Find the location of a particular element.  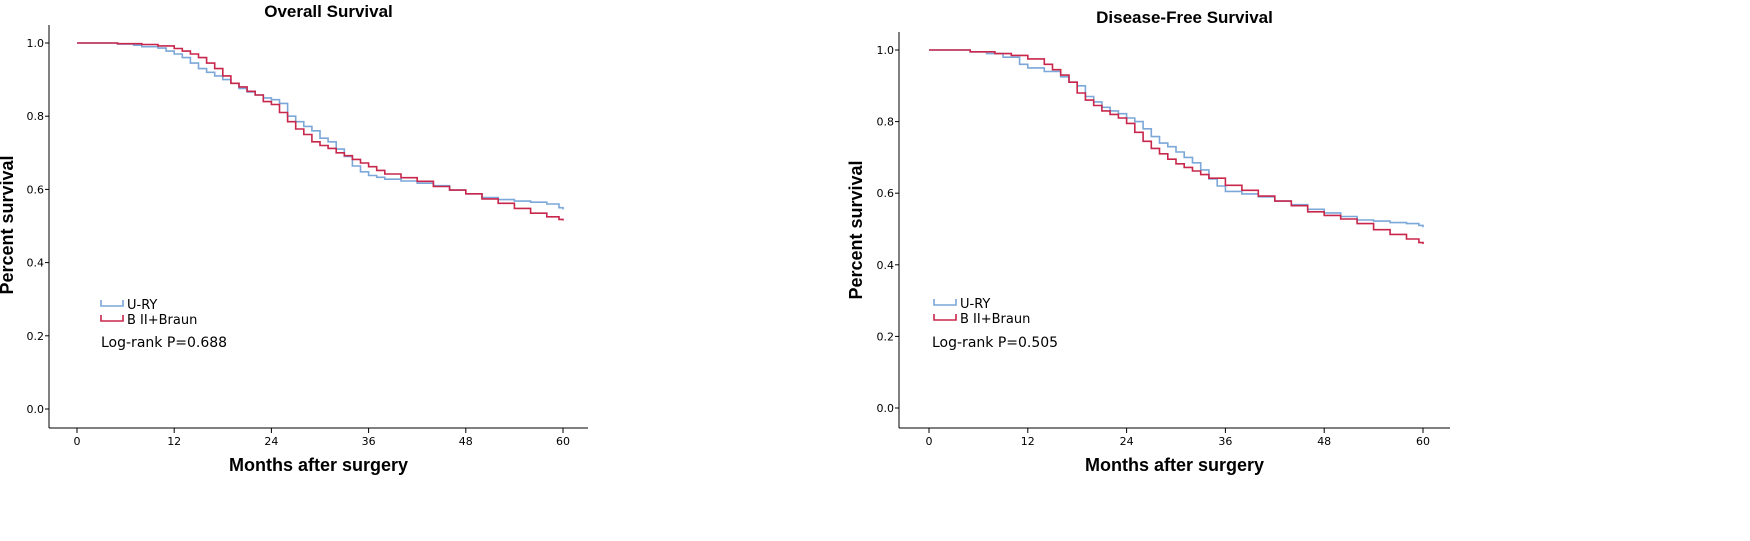

log-rank-annotation: Log-rank P=0.688 is located at coordinates (164, 343).